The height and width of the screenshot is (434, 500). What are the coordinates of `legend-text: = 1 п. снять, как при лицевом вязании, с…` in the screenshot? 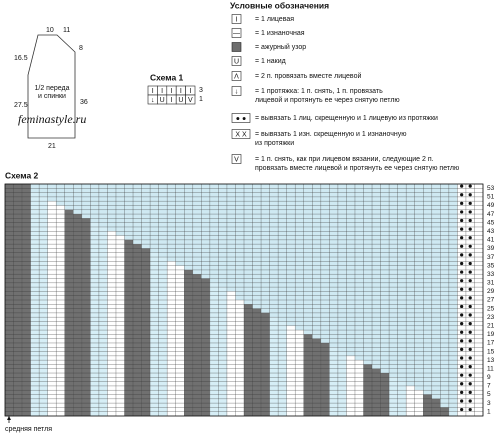 It's located at (344, 159).